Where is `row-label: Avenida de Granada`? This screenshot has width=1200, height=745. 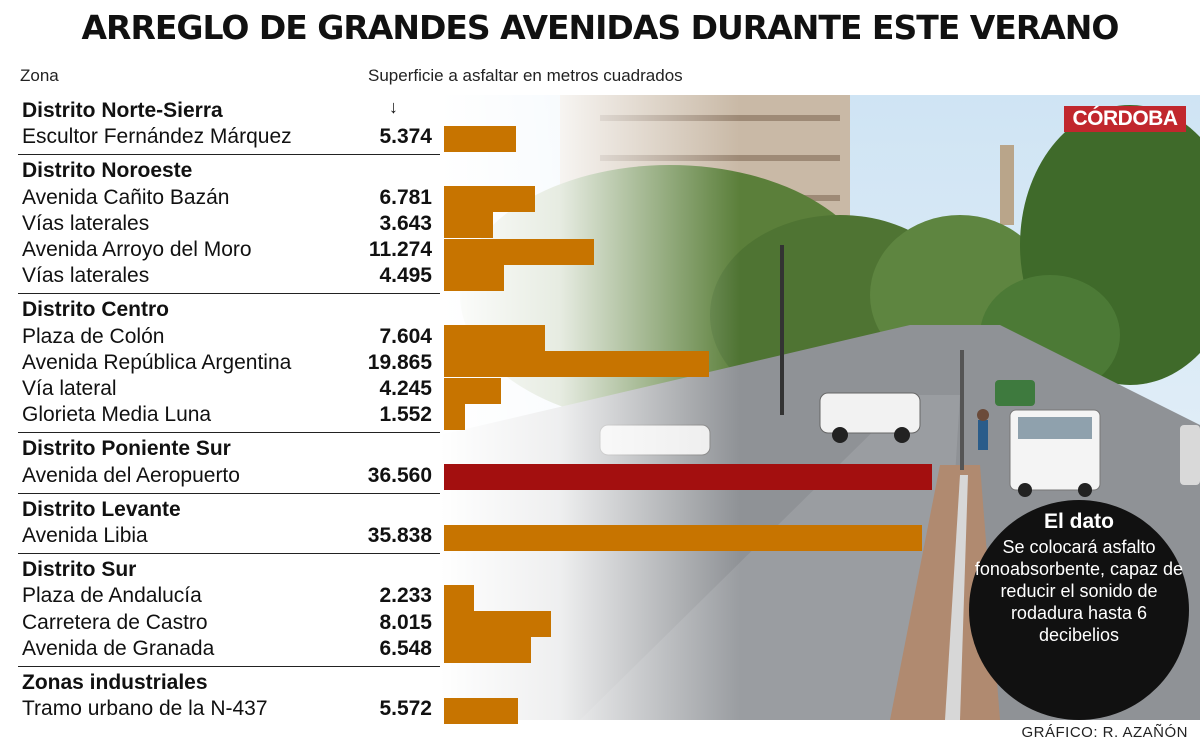
row-label: Avenida de Granada is located at coordinates (118, 648).